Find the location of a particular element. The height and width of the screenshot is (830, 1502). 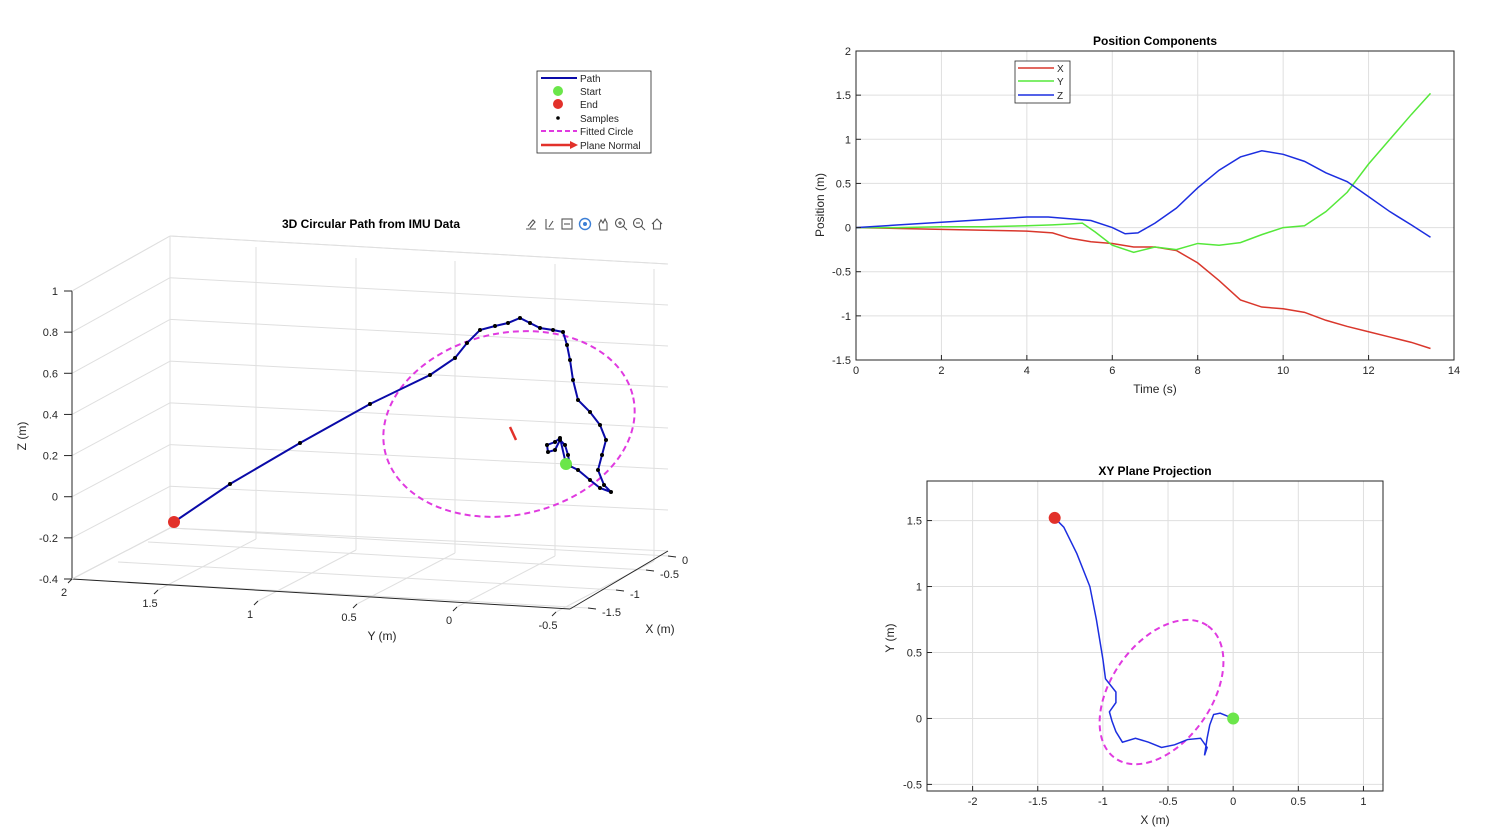

ztick-label: 0.4 is located at coordinates (50, 415).